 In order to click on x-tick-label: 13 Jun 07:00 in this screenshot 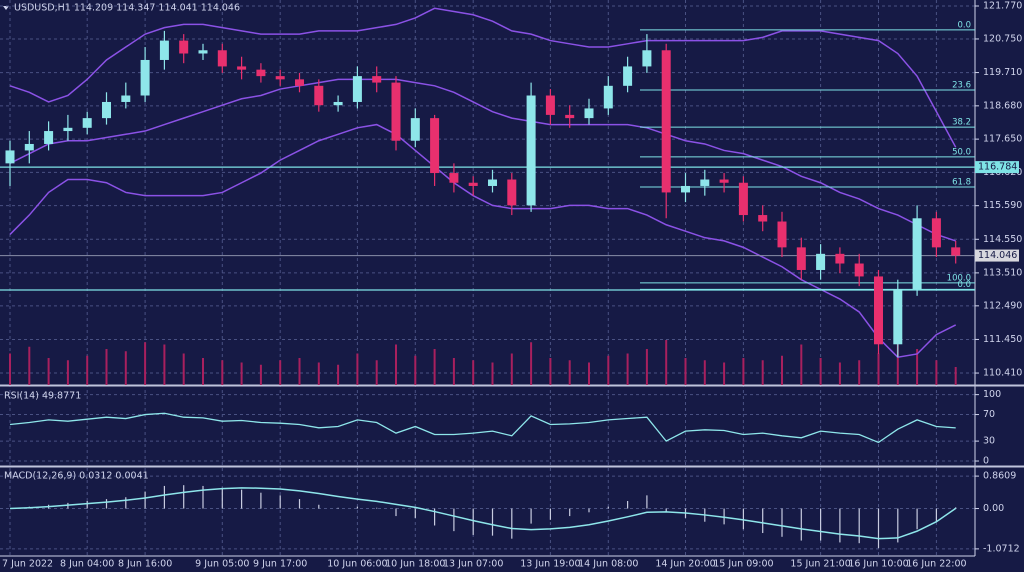, I will do `click(473, 564)`.